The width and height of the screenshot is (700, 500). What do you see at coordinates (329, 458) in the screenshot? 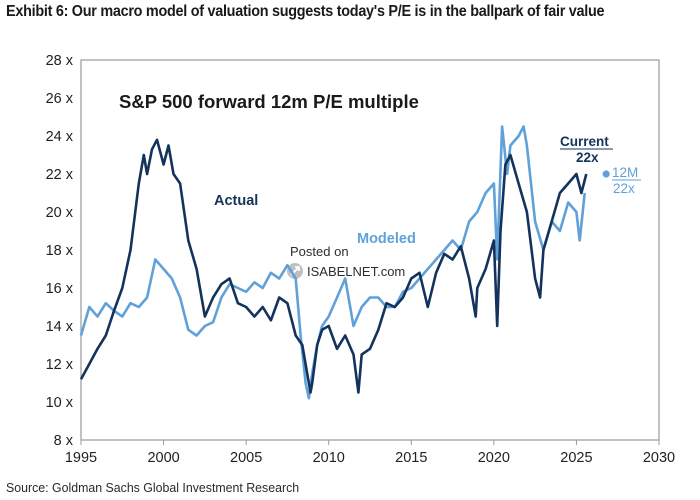
I see `x-tick-label: 2010` at bounding box center [329, 458].